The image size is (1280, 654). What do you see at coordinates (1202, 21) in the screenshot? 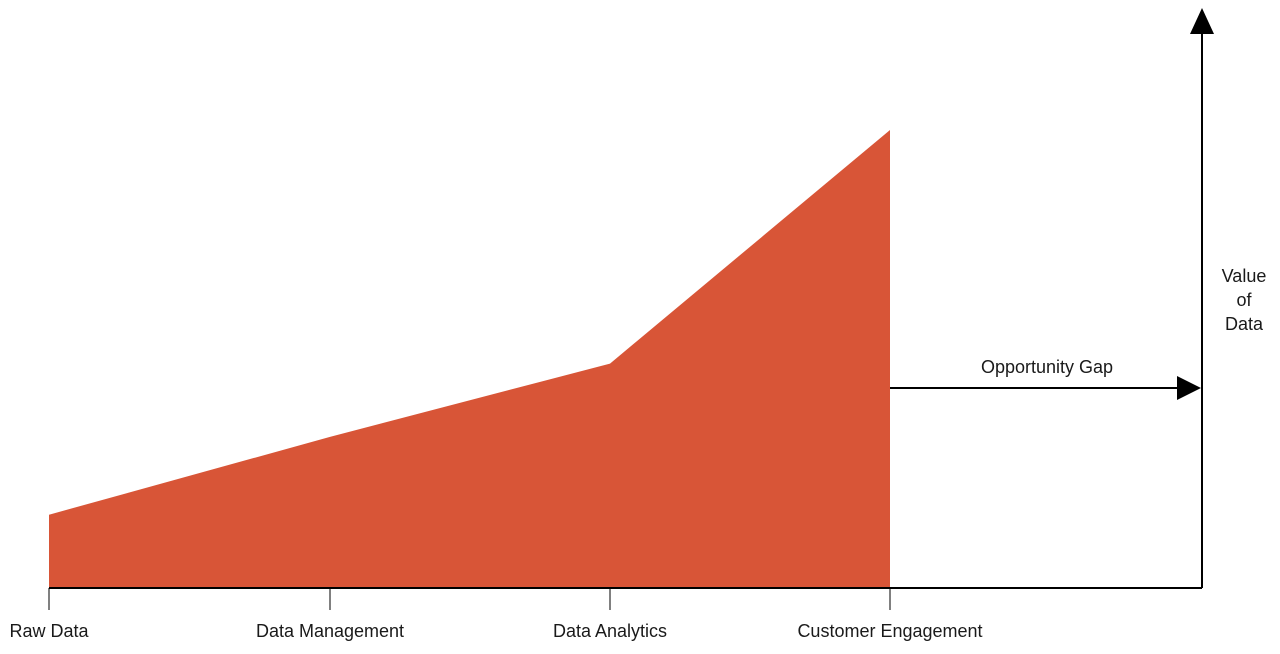
I see `y-axis-arrowhead` at bounding box center [1202, 21].